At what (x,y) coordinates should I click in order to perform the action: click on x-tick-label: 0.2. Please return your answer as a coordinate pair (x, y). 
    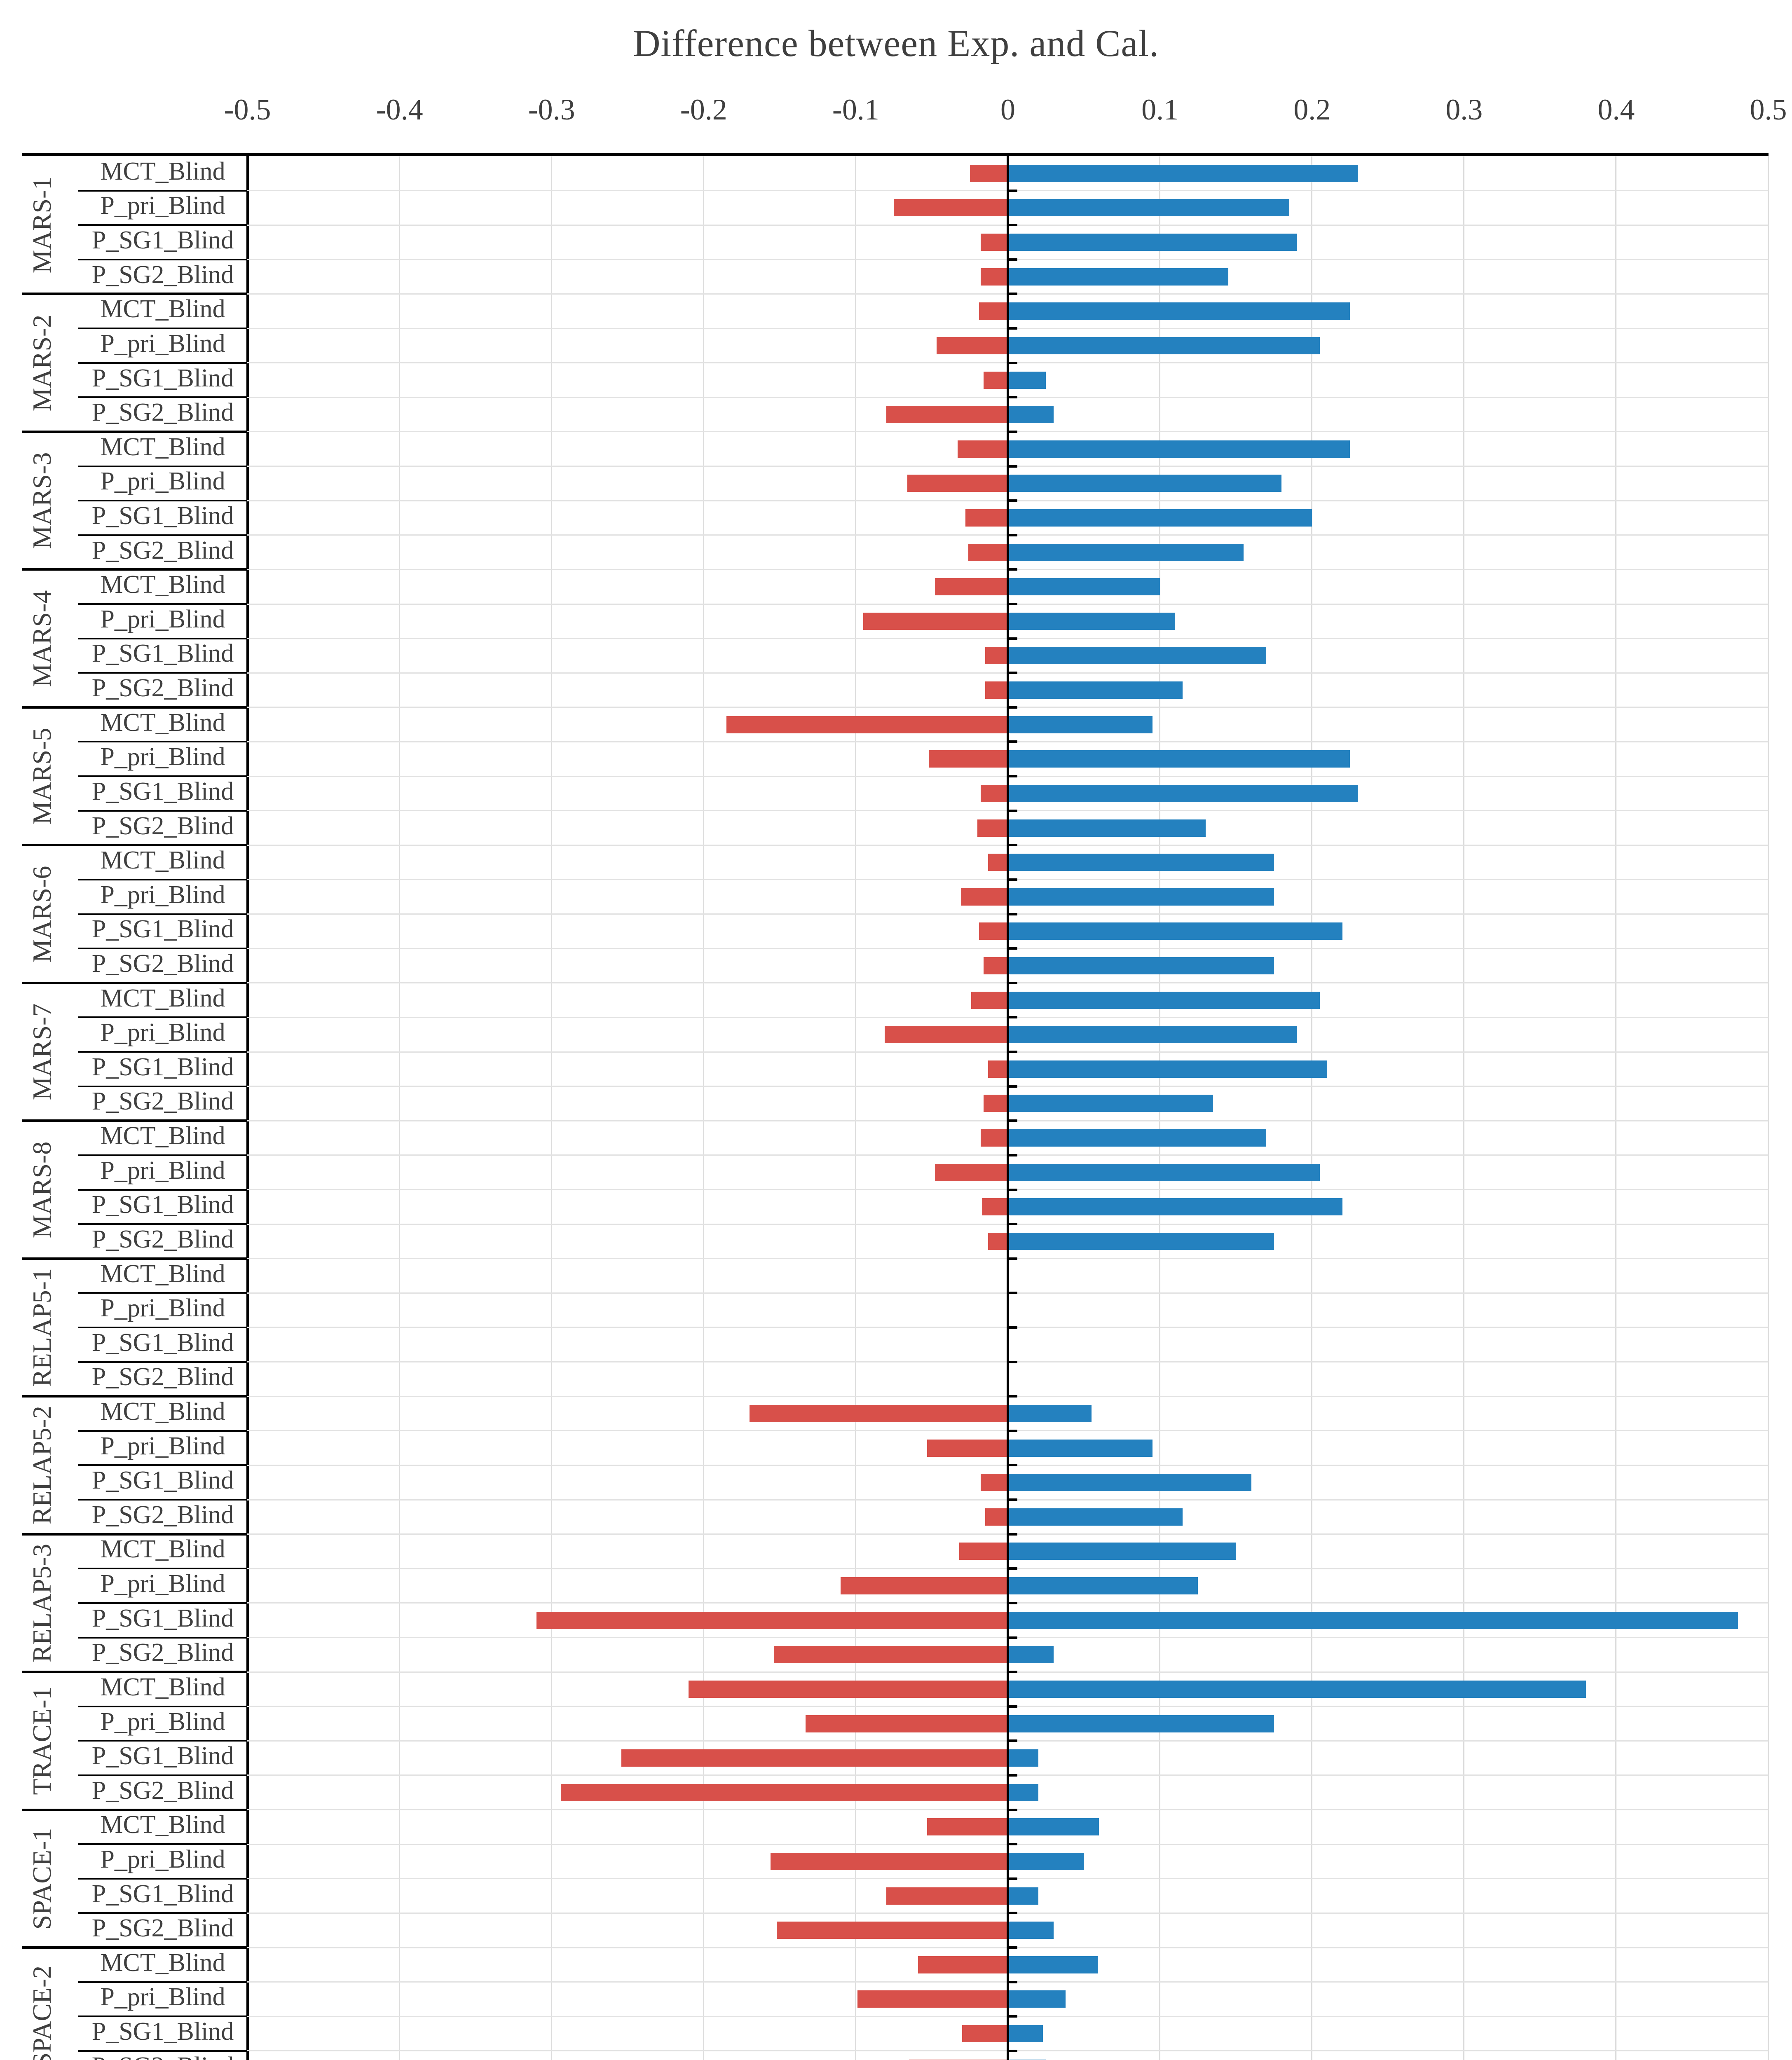
    Looking at the image, I should click on (1312, 109).